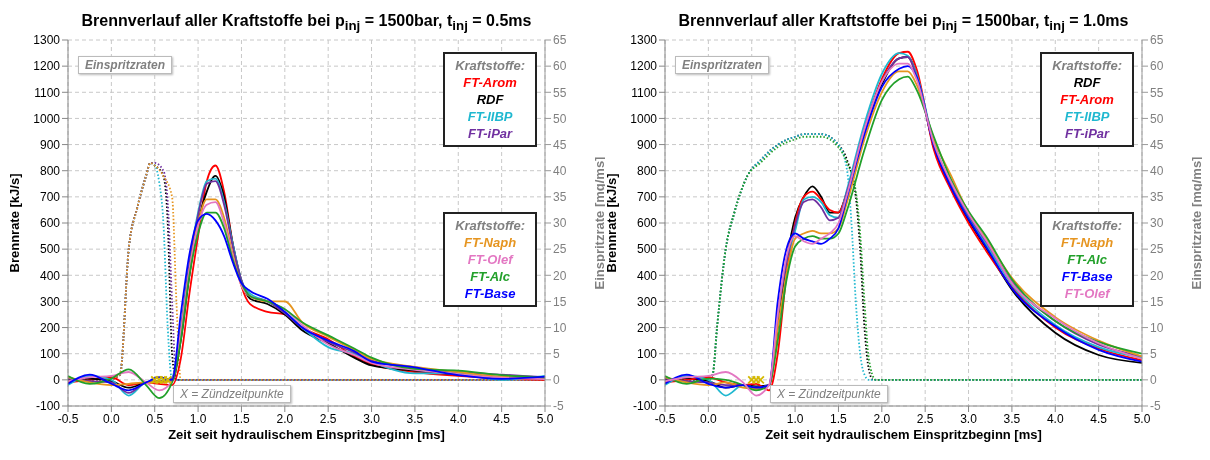 The image size is (1210, 460). I want to click on series-label: FT-Olef, so click(1087, 293).